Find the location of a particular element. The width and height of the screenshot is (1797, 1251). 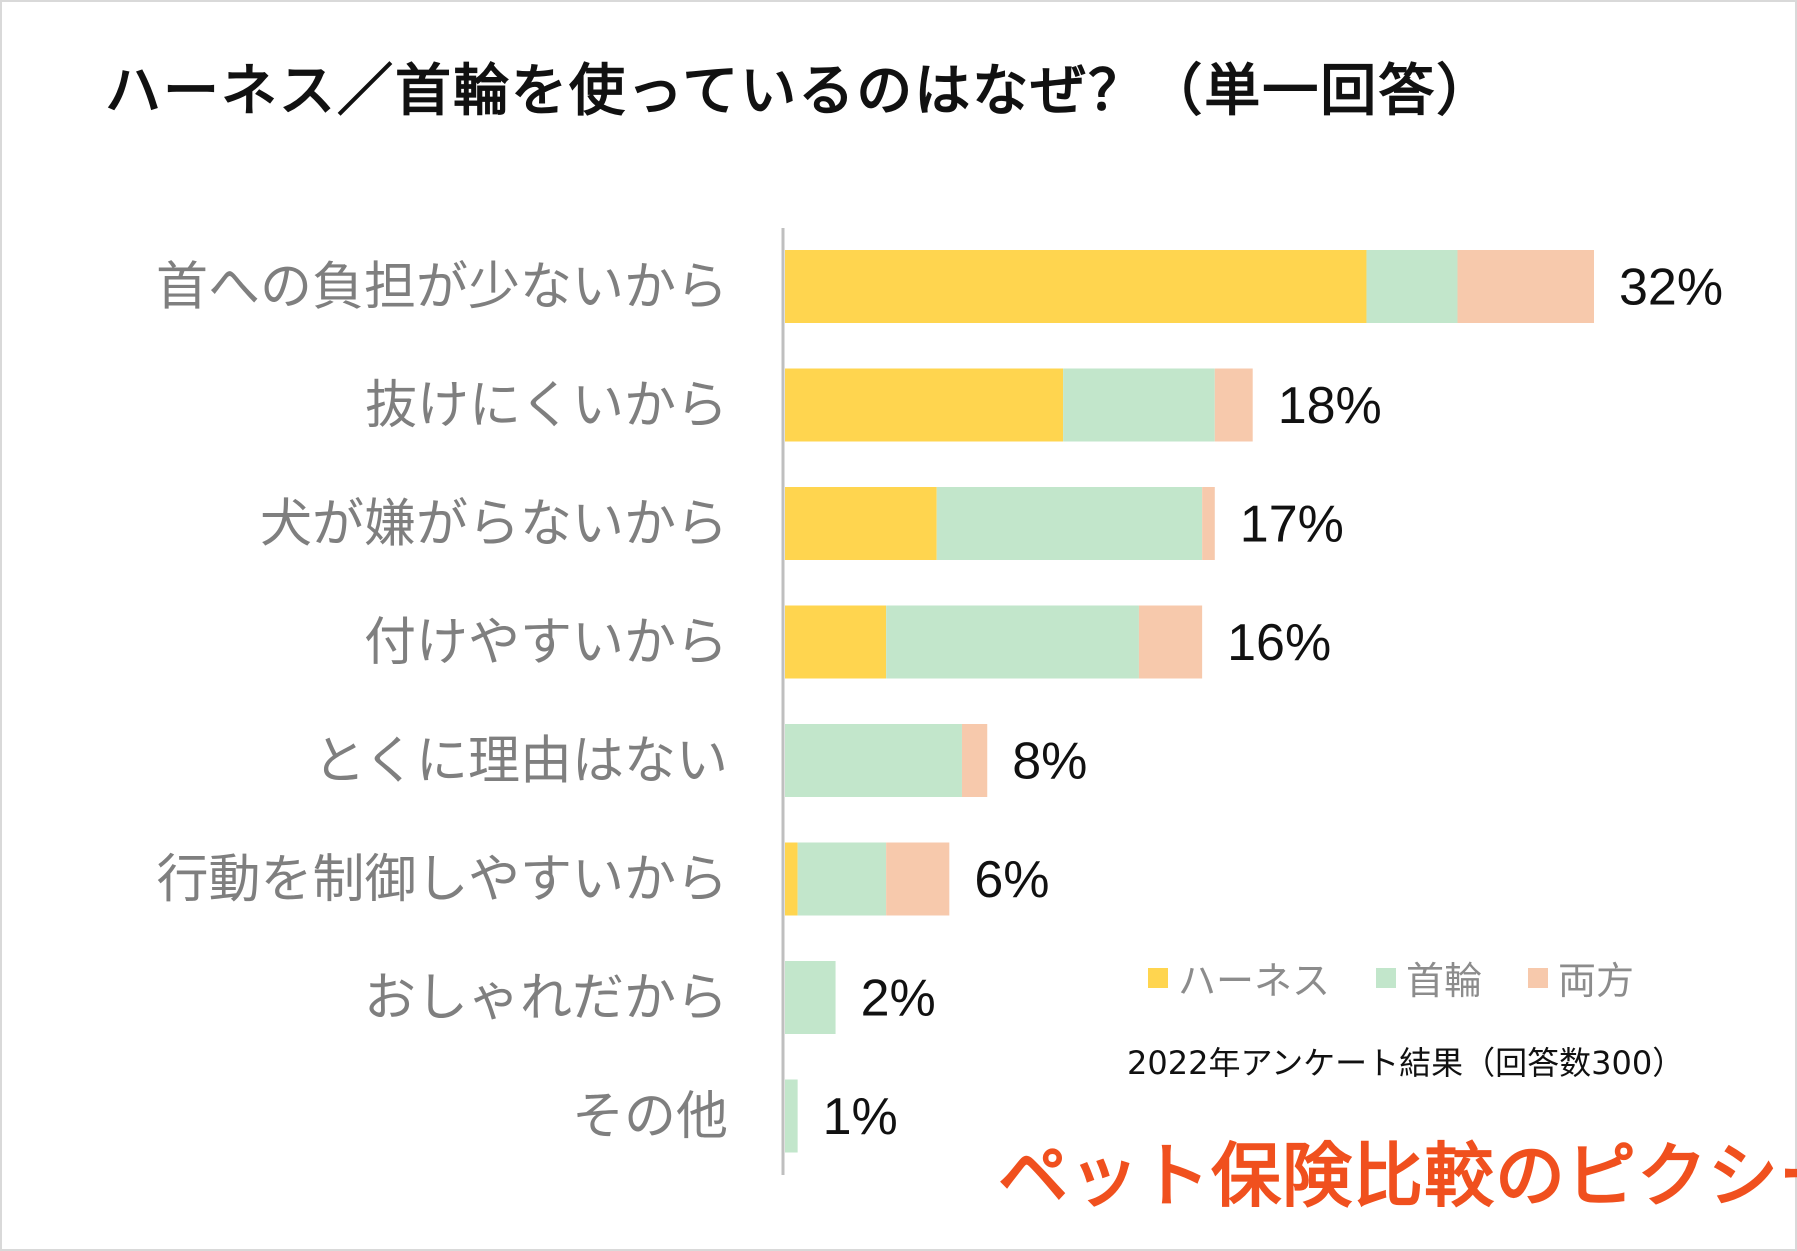

value-label: 6% is located at coordinates (1011, 880).